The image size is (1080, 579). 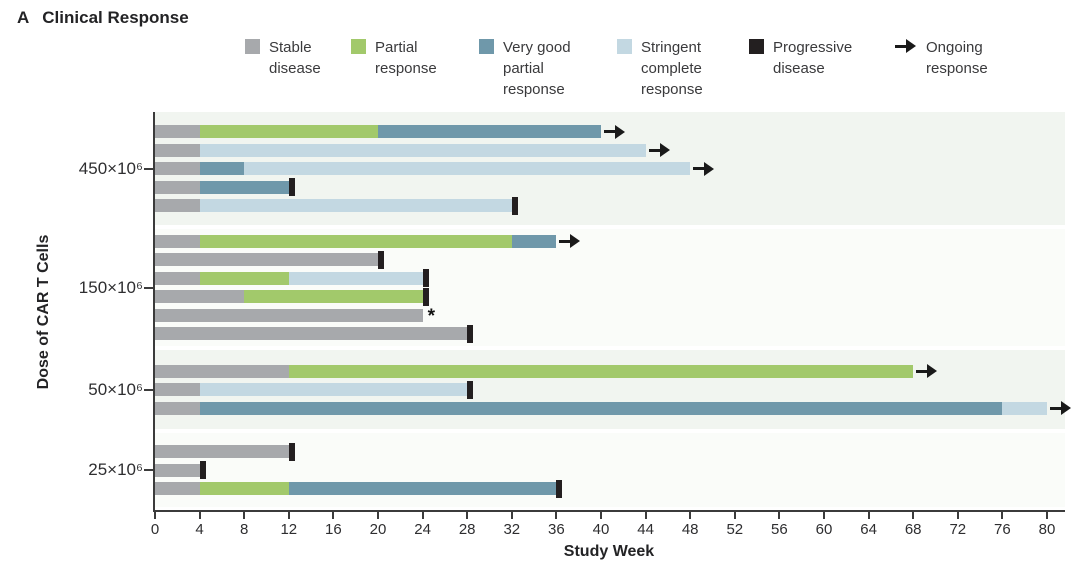 What do you see at coordinates (556, 529) in the screenshot?
I see `x-tick-label: 36` at bounding box center [556, 529].